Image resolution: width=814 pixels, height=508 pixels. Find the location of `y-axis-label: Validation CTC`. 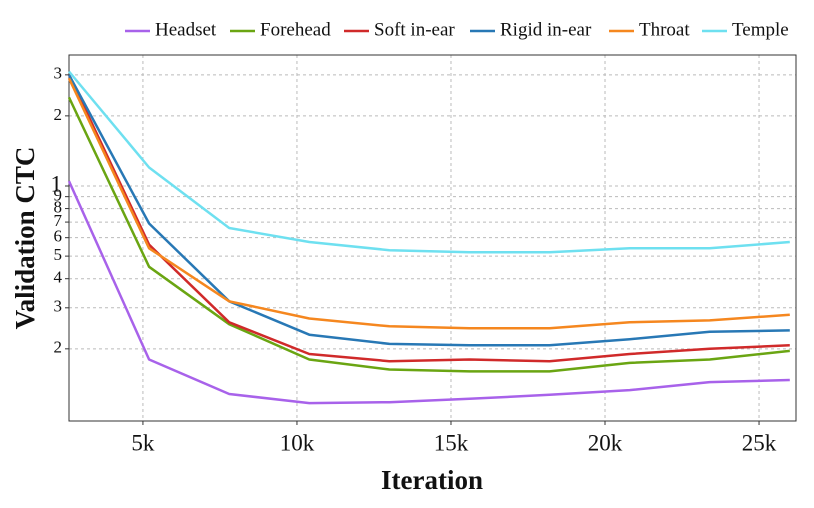

y-axis-label: Validation CTC is located at coordinates (25, 238).